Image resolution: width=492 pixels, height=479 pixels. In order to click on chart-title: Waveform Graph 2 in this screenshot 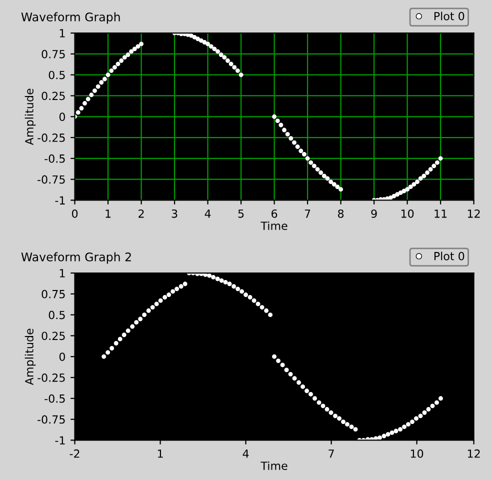, I will do `click(76, 258)`.